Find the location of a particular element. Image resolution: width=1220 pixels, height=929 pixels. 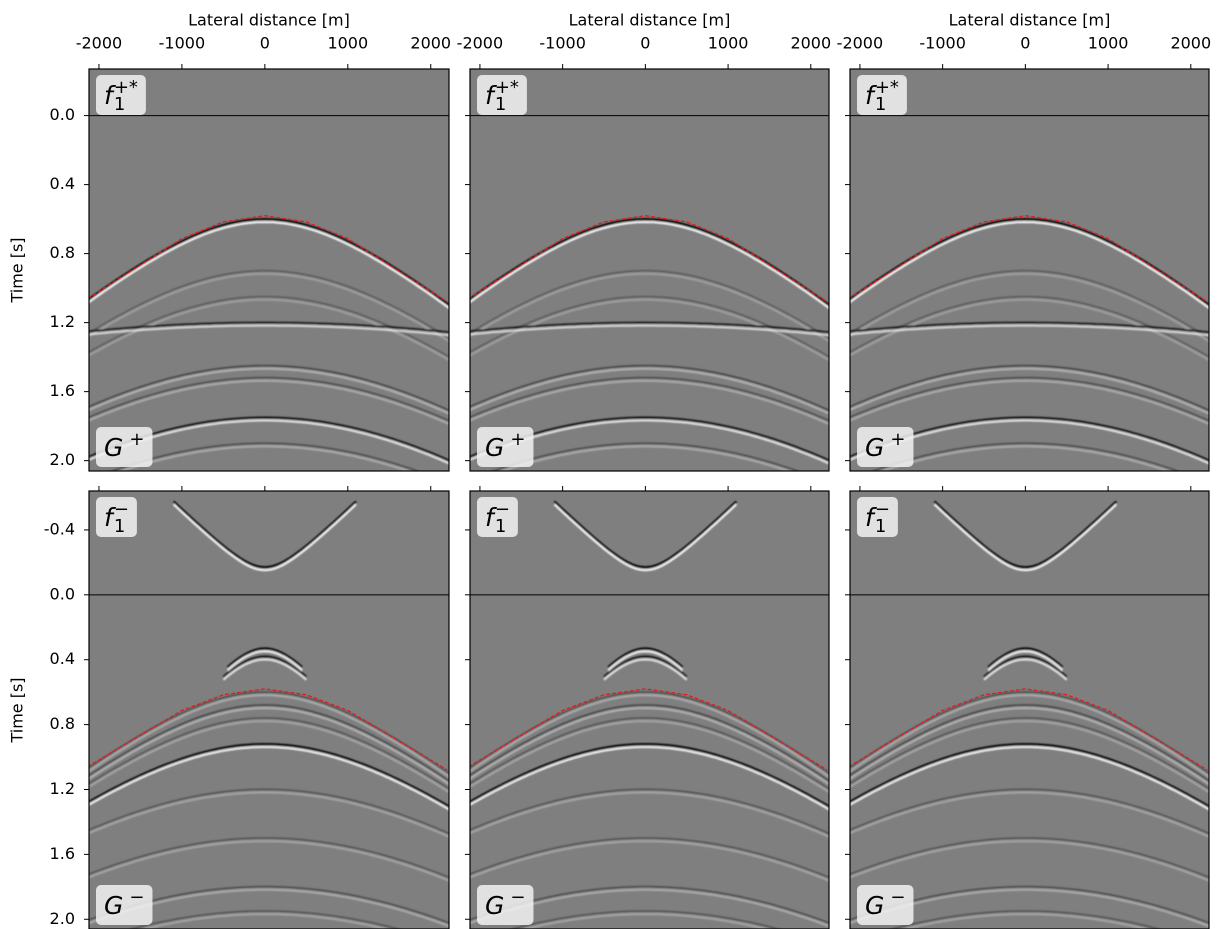

y-tick-label: 2.0 is located at coordinates (62, 459).